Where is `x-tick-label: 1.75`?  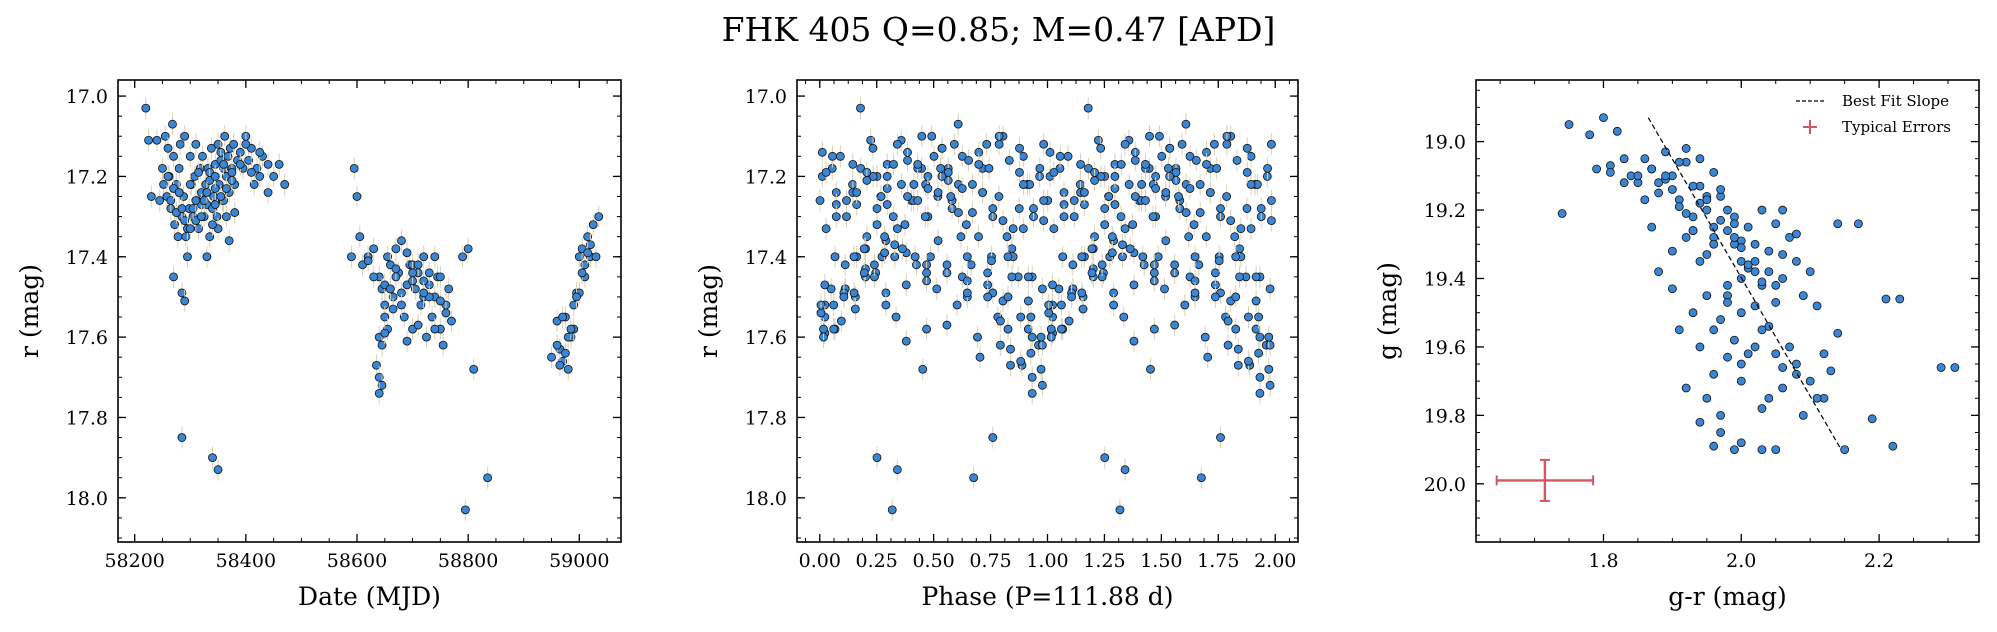 x-tick-label: 1.75 is located at coordinates (1218, 561).